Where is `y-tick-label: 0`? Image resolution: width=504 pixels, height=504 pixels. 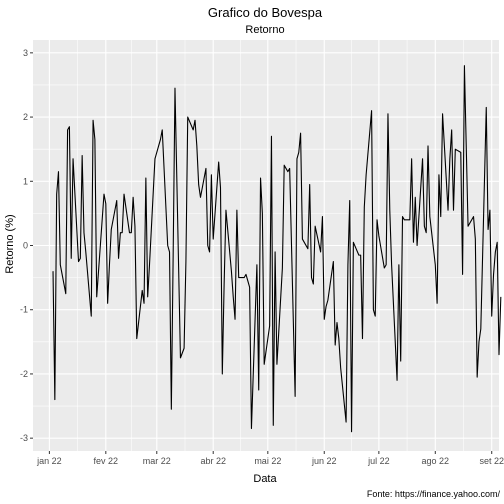 y-tick-label: 0 is located at coordinates (25, 246).